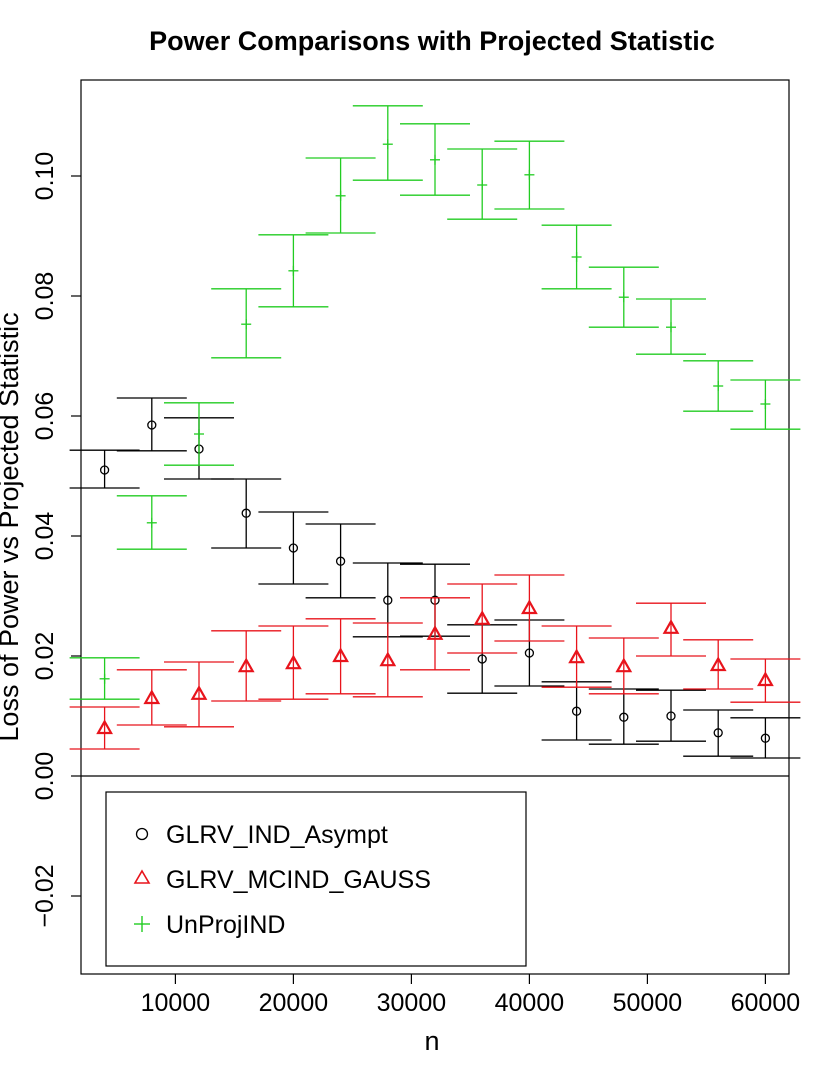 The height and width of the screenshot is (1075, 830). What do you see at coordinates (435, 662) in the screenshot?
I see `series-glrv-mcind-gauss` at bounding box center [435, 662].